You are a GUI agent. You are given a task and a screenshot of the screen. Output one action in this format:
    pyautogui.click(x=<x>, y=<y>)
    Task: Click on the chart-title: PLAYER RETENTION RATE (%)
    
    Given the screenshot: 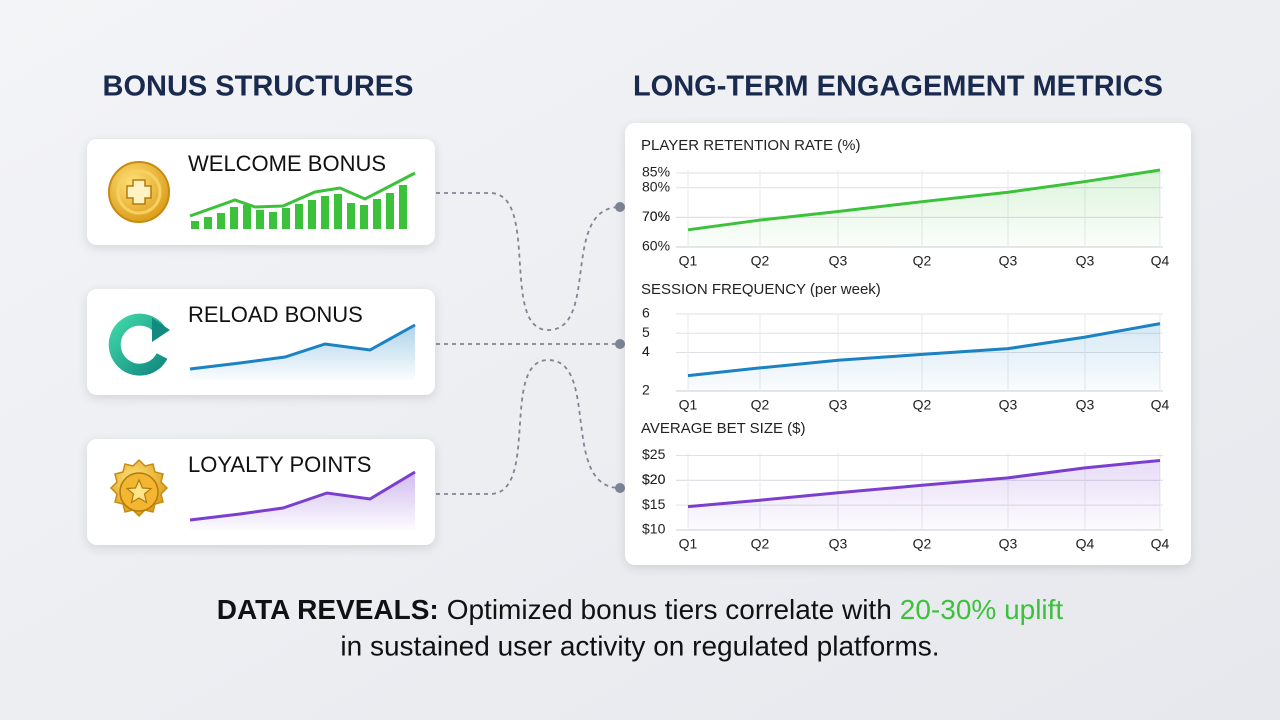 What is the action you would take?
    pyautogui.click(x=750, y=145)
    